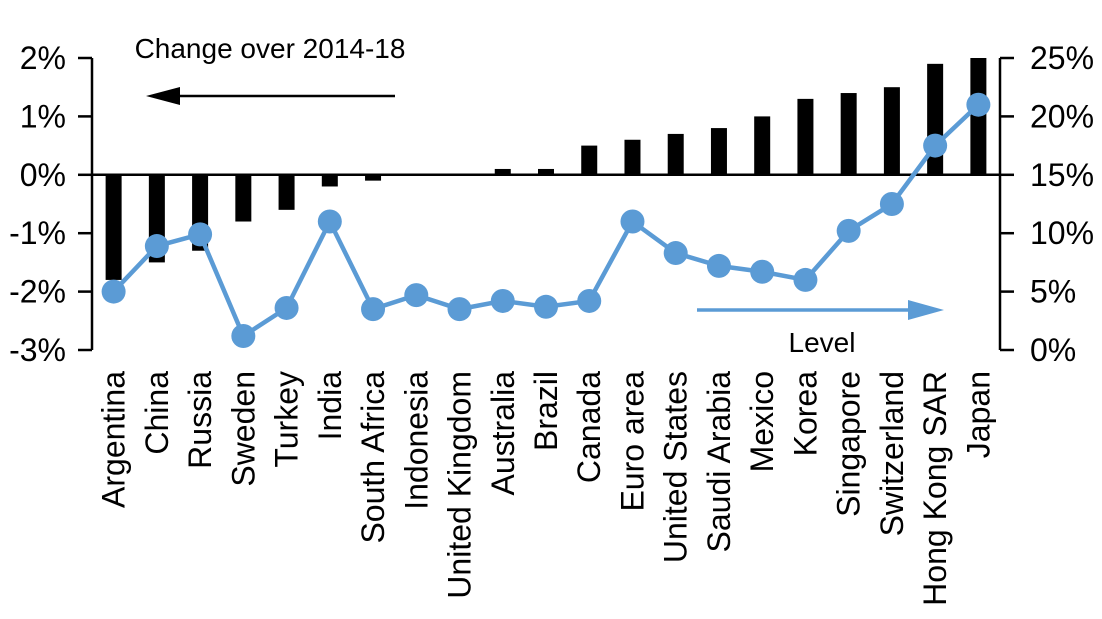  I want to click on x-axis-label: Korea, so click(805, 414).